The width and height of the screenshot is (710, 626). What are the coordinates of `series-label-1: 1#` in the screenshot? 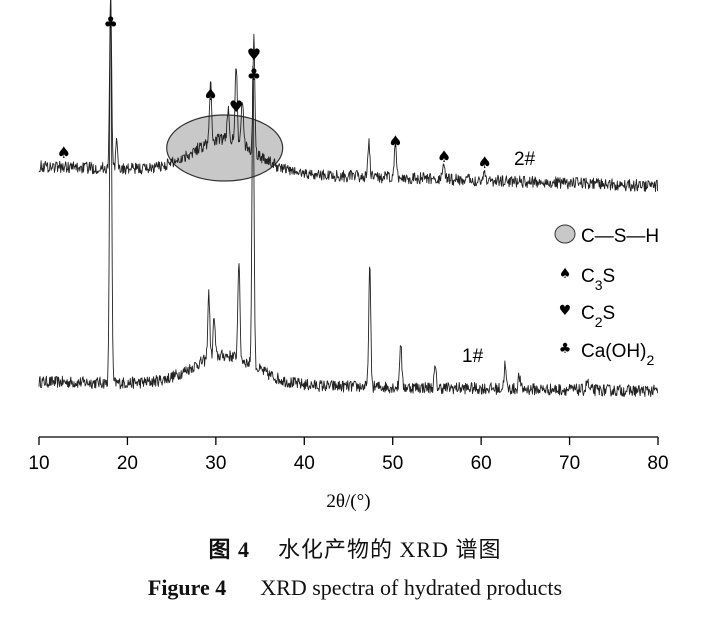 It's located at (473, 356).